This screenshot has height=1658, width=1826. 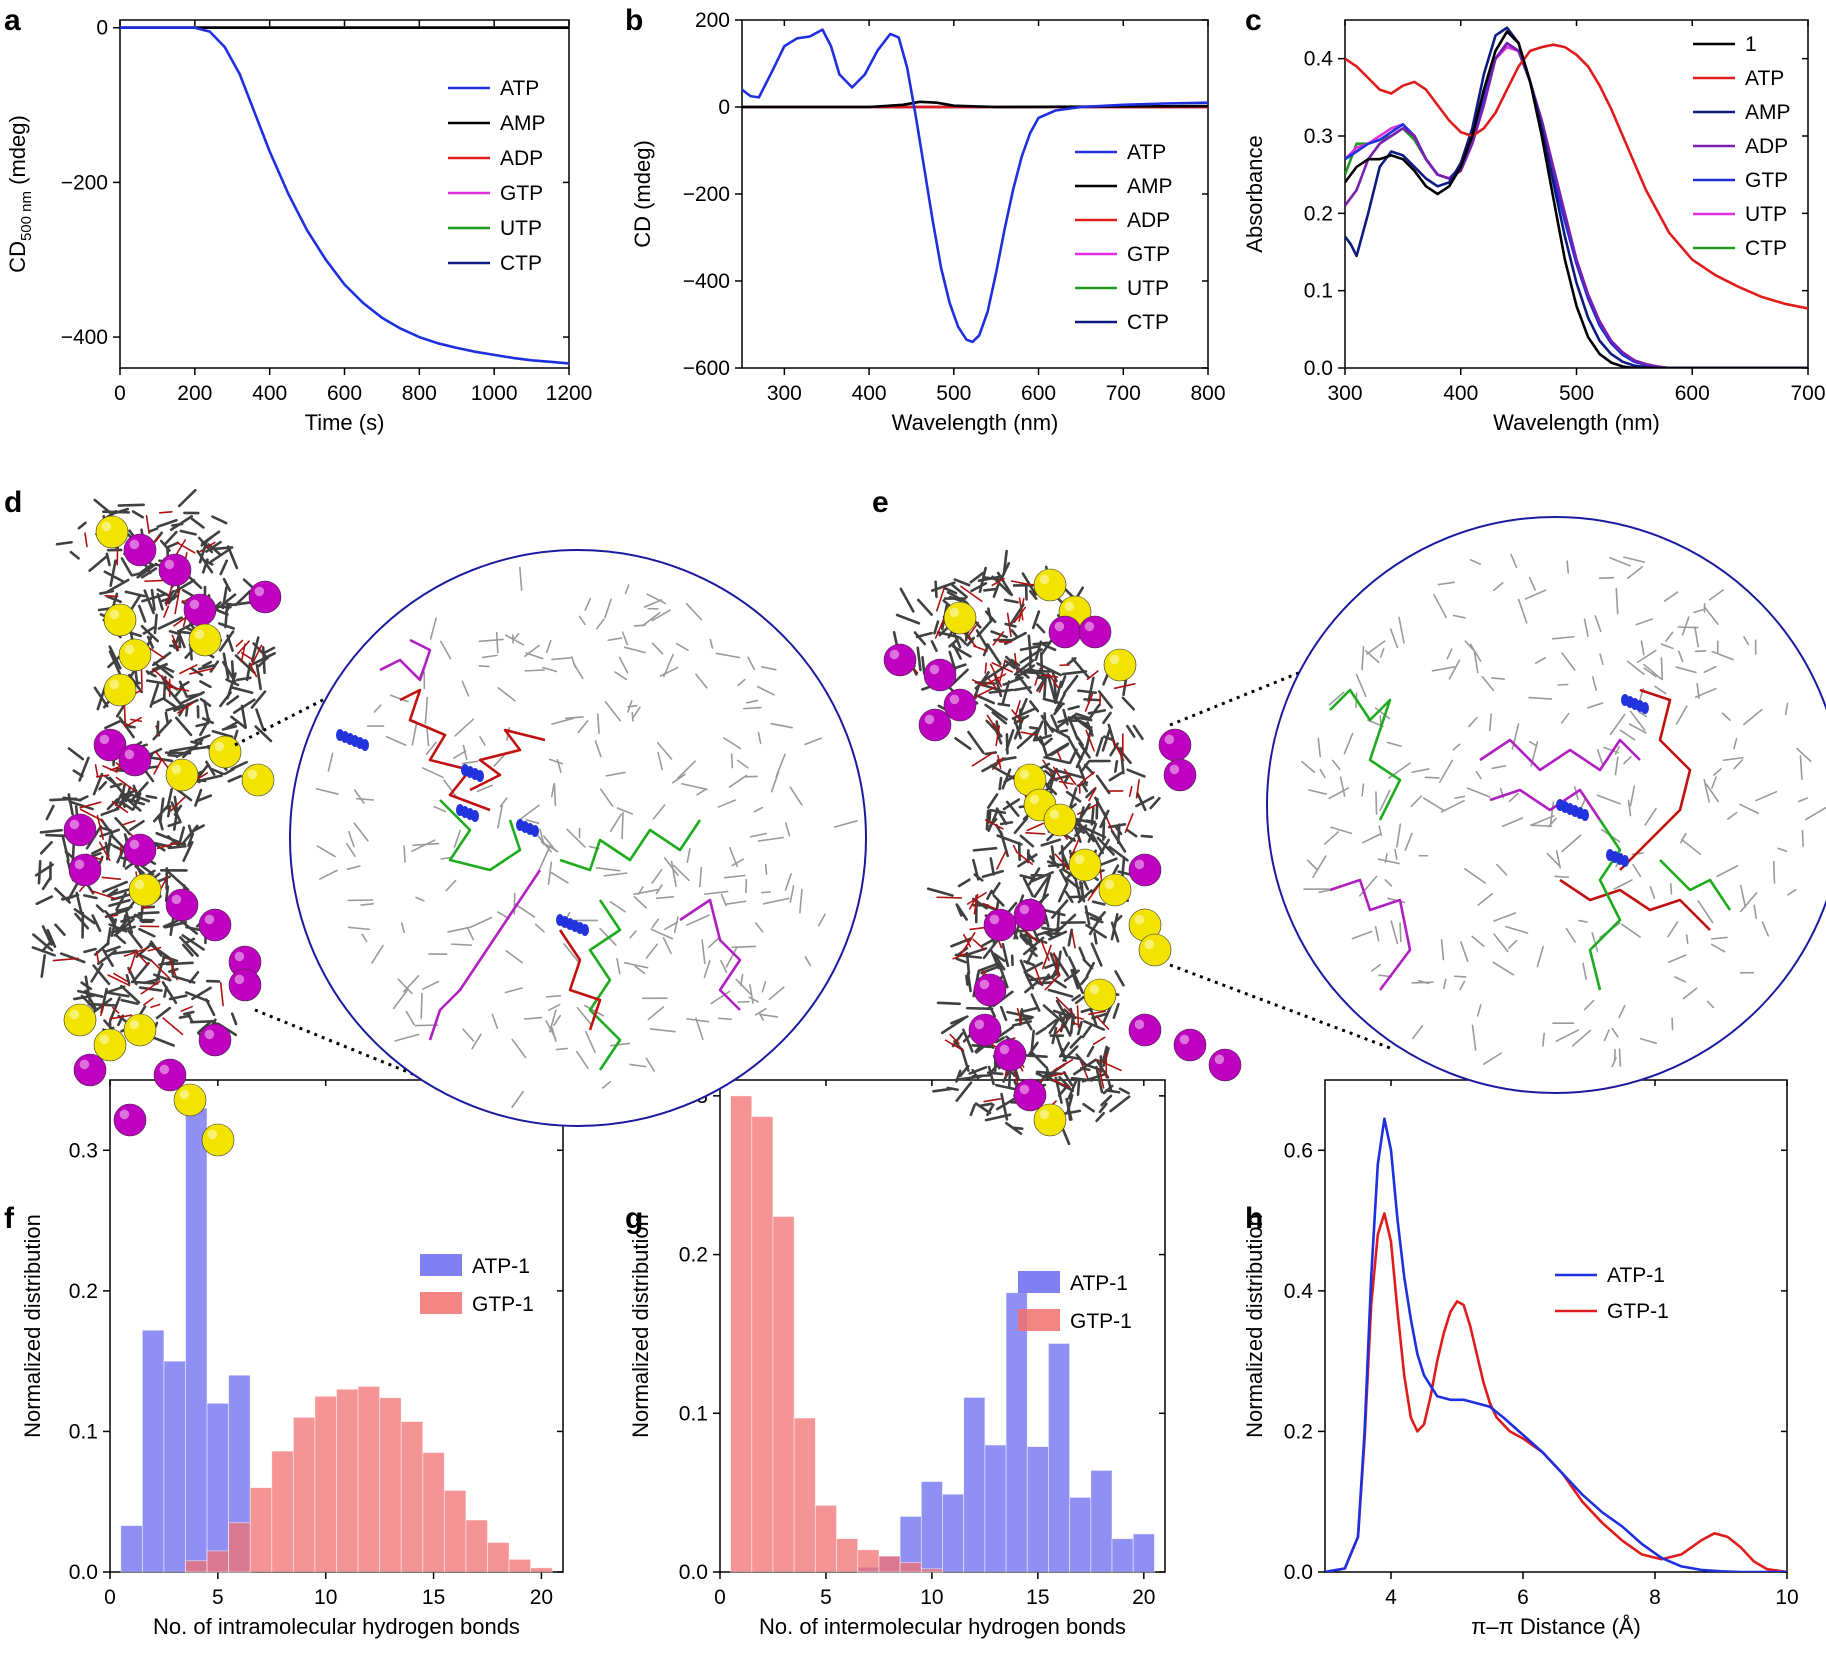 What do you see at coordinates (1635, 904) in the screenshot?
I see `red-chain` at bounding box center [1635, 904].